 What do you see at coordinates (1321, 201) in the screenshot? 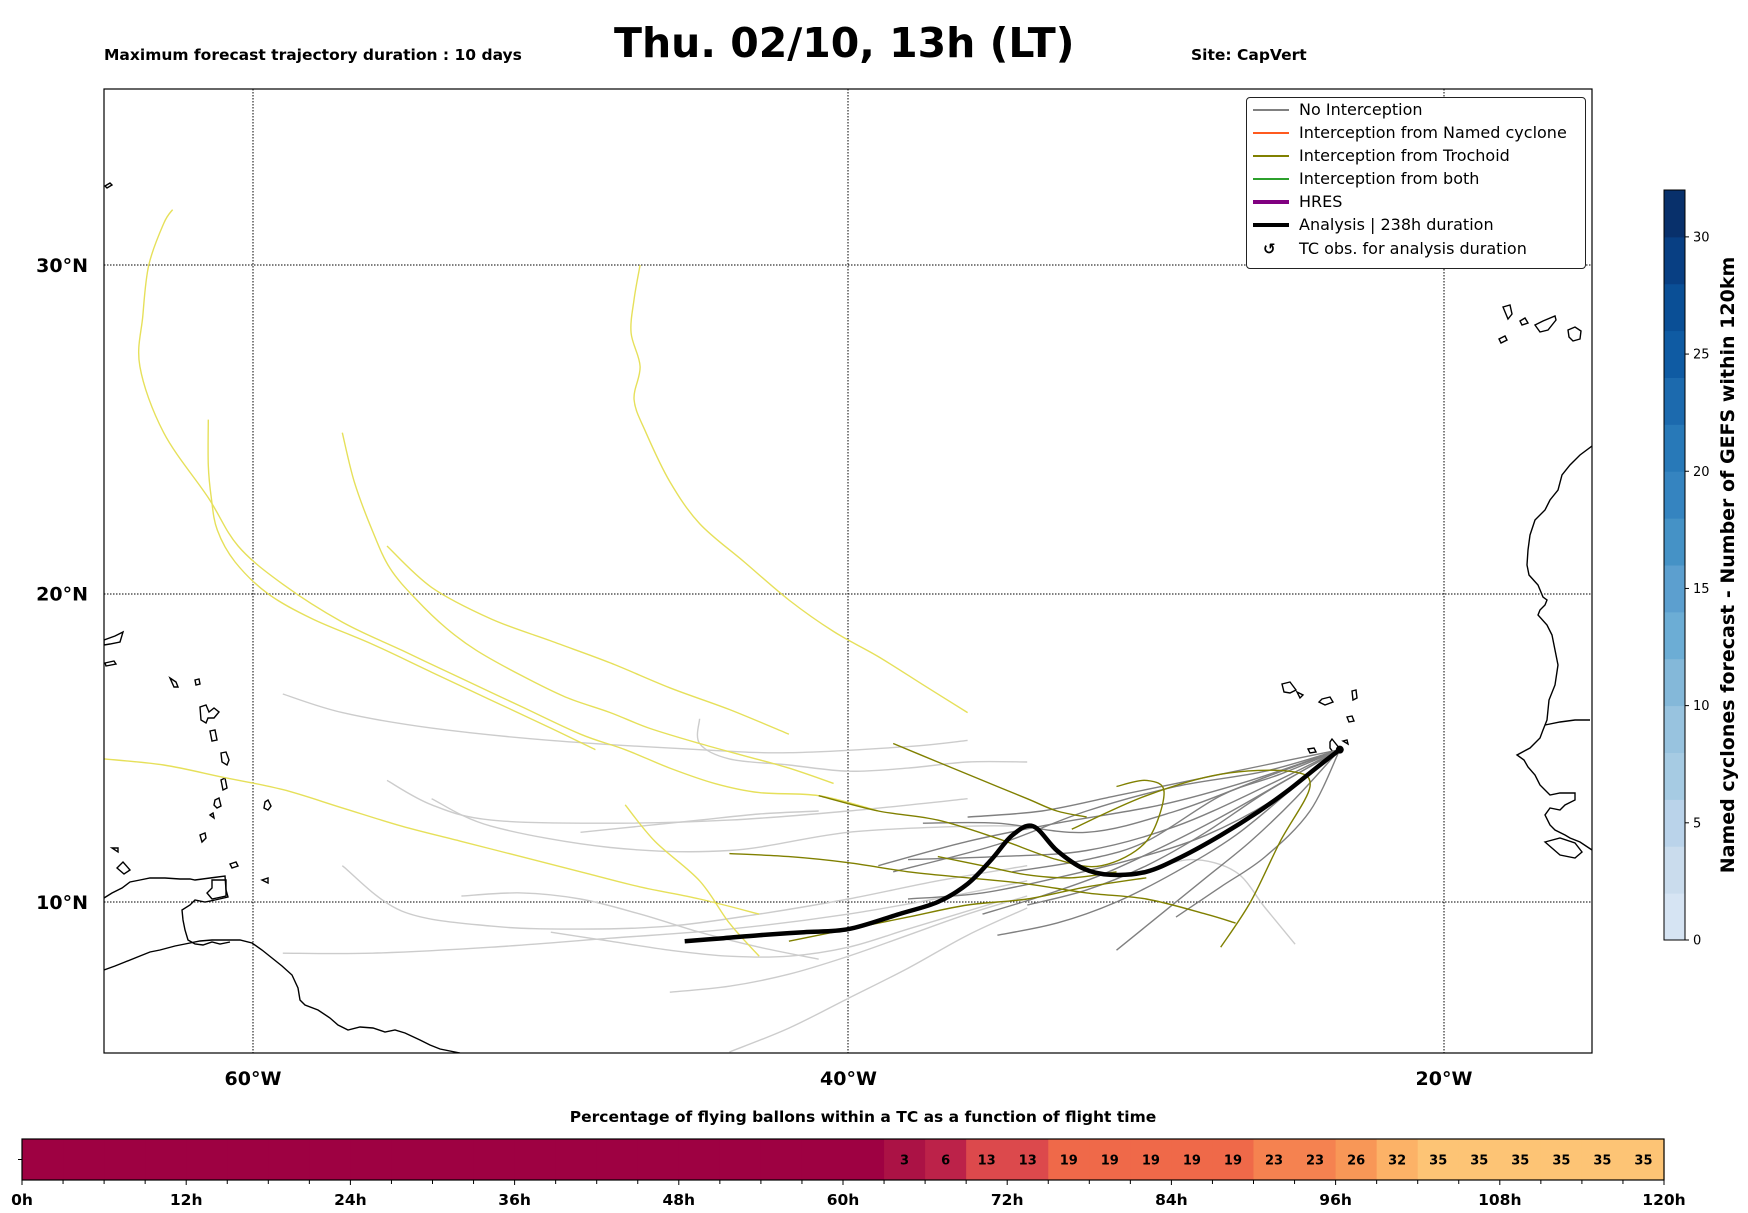
I see `legend-label: HRES` at bounding box center [1321, 201].